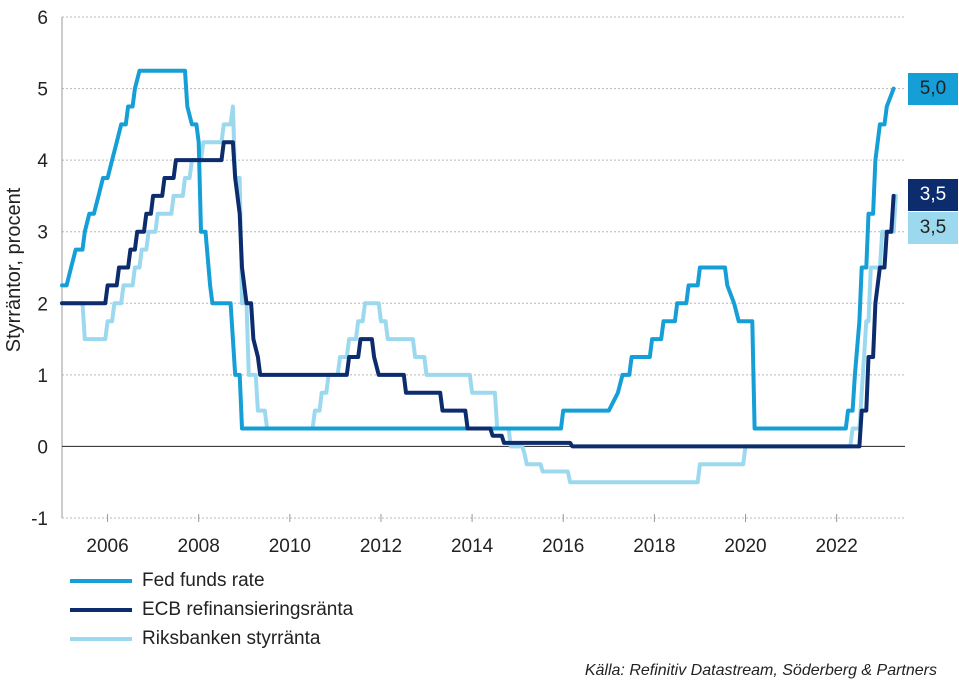 The width and height of the screenshot is (959, 687). Describe the element at coordinates (248, 609) in the screenshot. I see `legend-label-ecb: ECB refinansieringsränta` at that location.